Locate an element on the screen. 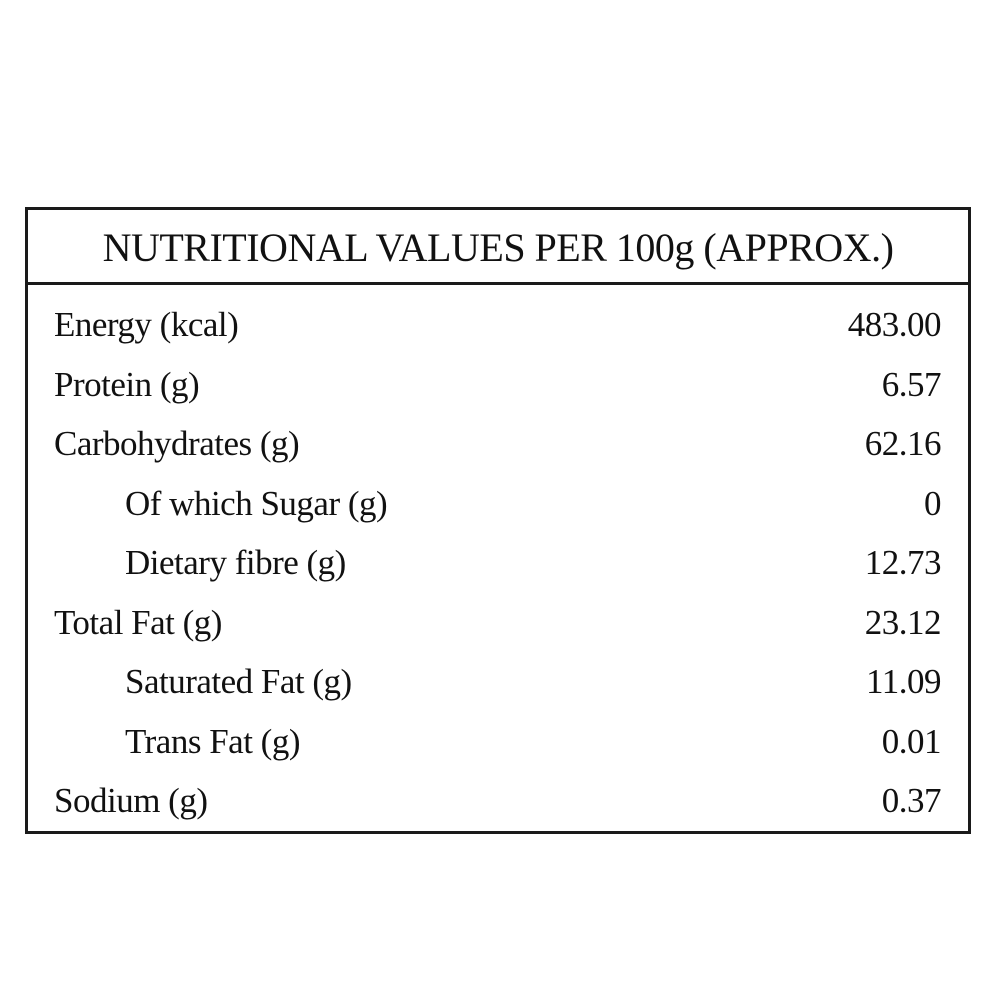 This screenshot has width=1000, height=1000. row-energy: Energy (kcal) 483.00 is located at coordinates (498, 325).